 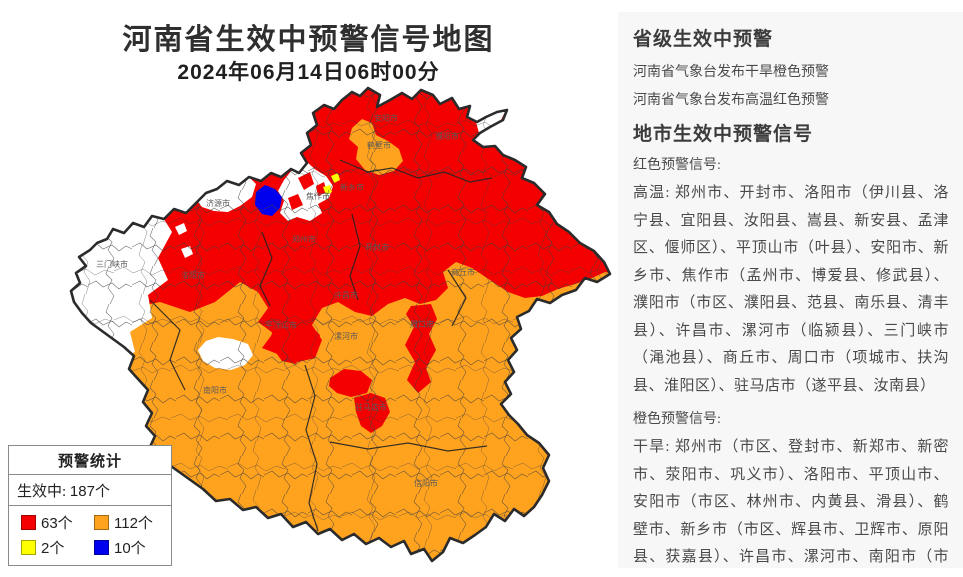 I want to click on map-title: 河南省生效中预警信号地图, so click(x=308, y=40).